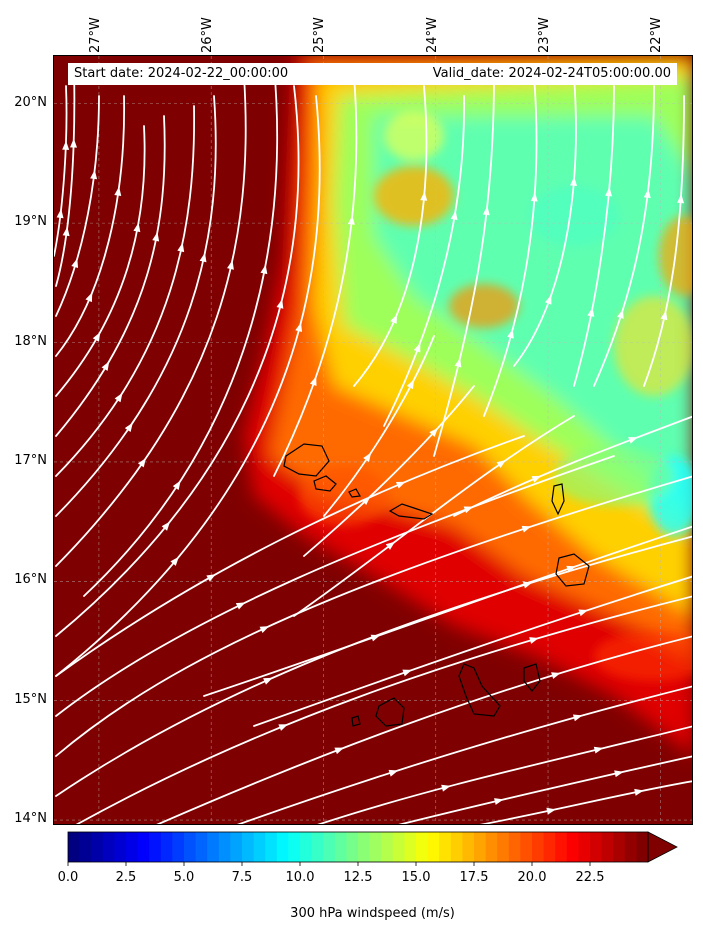  I want to click on lon-label: 23°W, so click(545, 35).